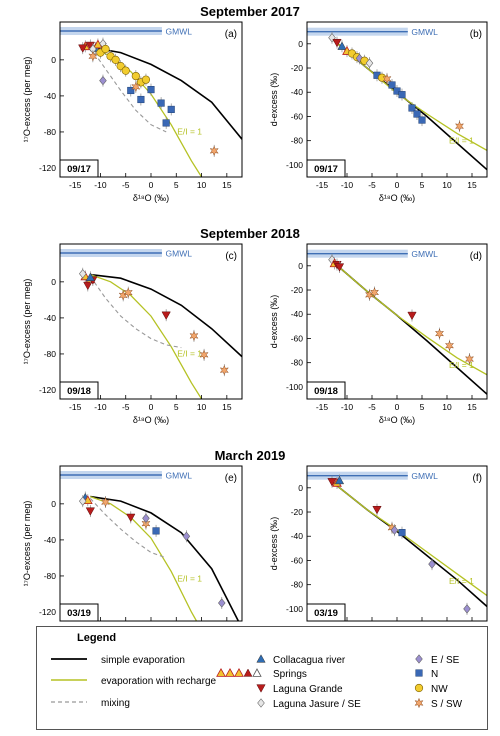 The width and height of the screenshot is (500, 736). I want to click on legend-label-n: N, so click(434, 674).